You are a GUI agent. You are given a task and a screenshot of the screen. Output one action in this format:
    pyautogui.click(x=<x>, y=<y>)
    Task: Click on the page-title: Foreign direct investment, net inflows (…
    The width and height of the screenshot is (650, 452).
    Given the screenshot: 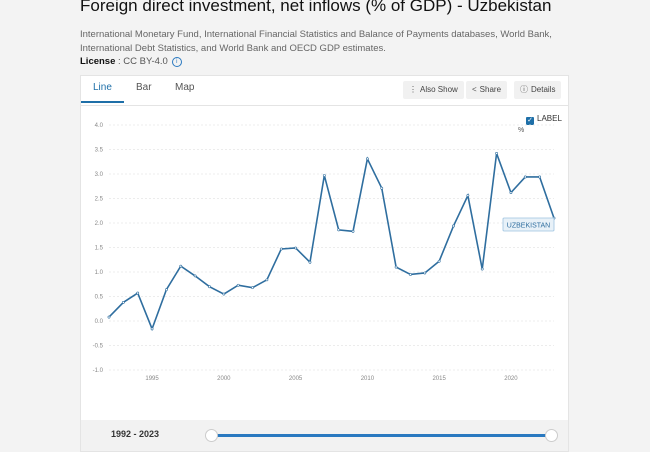 What is the action you would take?
    pyautogui.click(x=316, y=7)
    